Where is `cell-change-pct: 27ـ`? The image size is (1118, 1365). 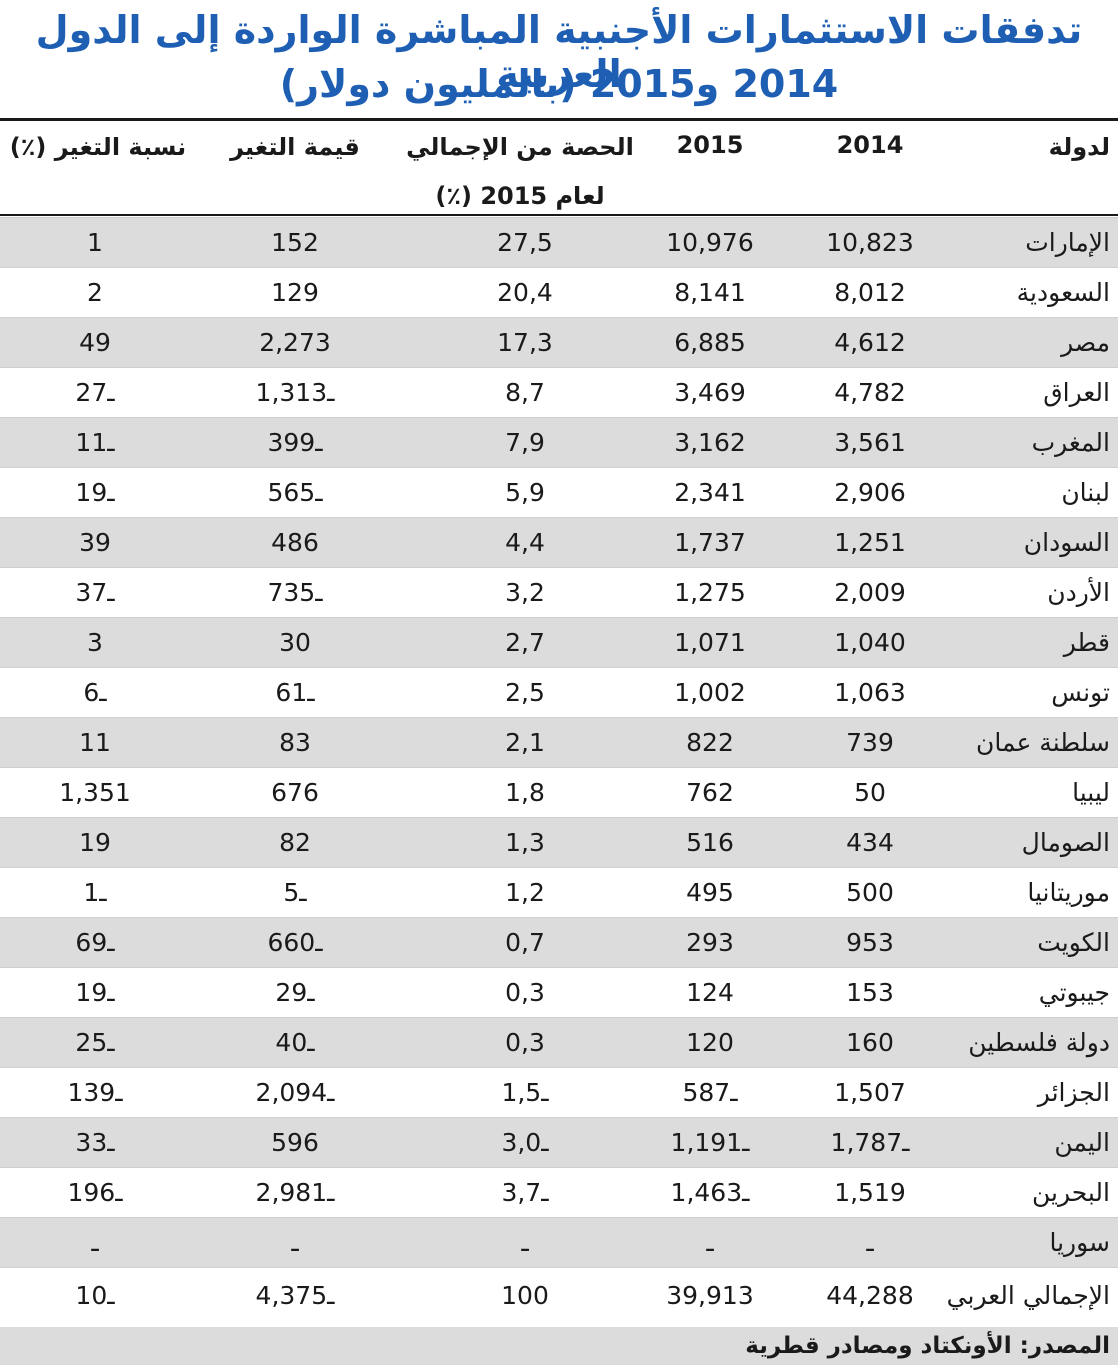 cell-change-pct: 27ـ is located at coordinates (95, 392).